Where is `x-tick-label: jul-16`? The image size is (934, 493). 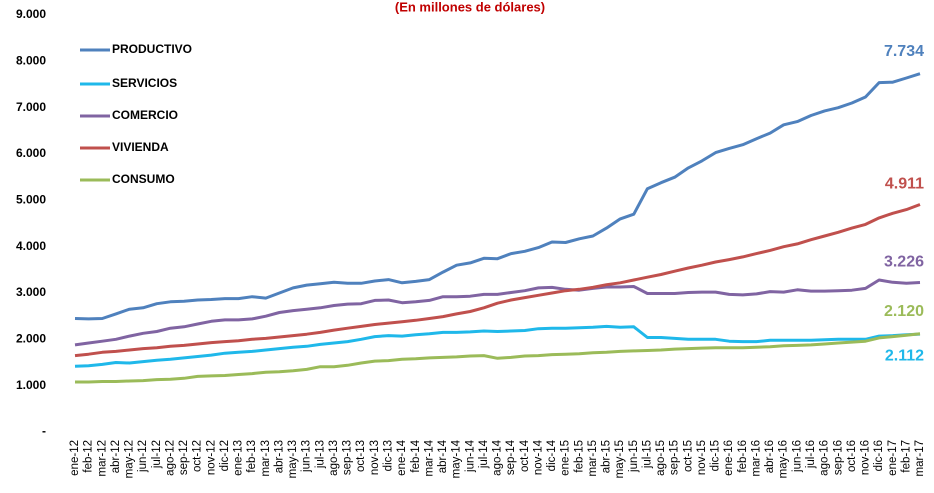
x-tick-label: jul-16 is located at coordinates (811, 454).